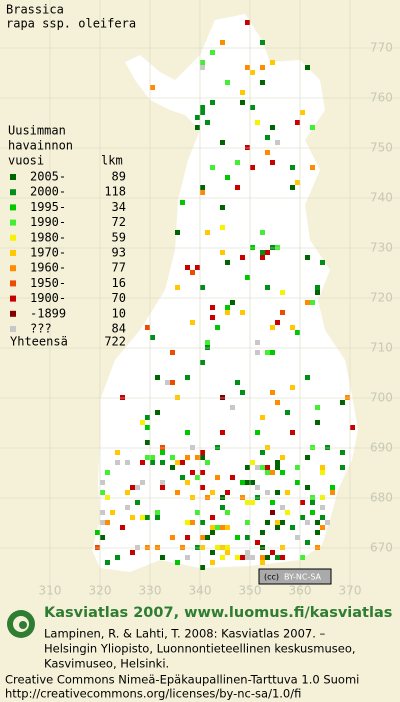  Describe the element at coordinates (26, 161) in the screenshot. I see `legend-heading: vuosi` at that location.